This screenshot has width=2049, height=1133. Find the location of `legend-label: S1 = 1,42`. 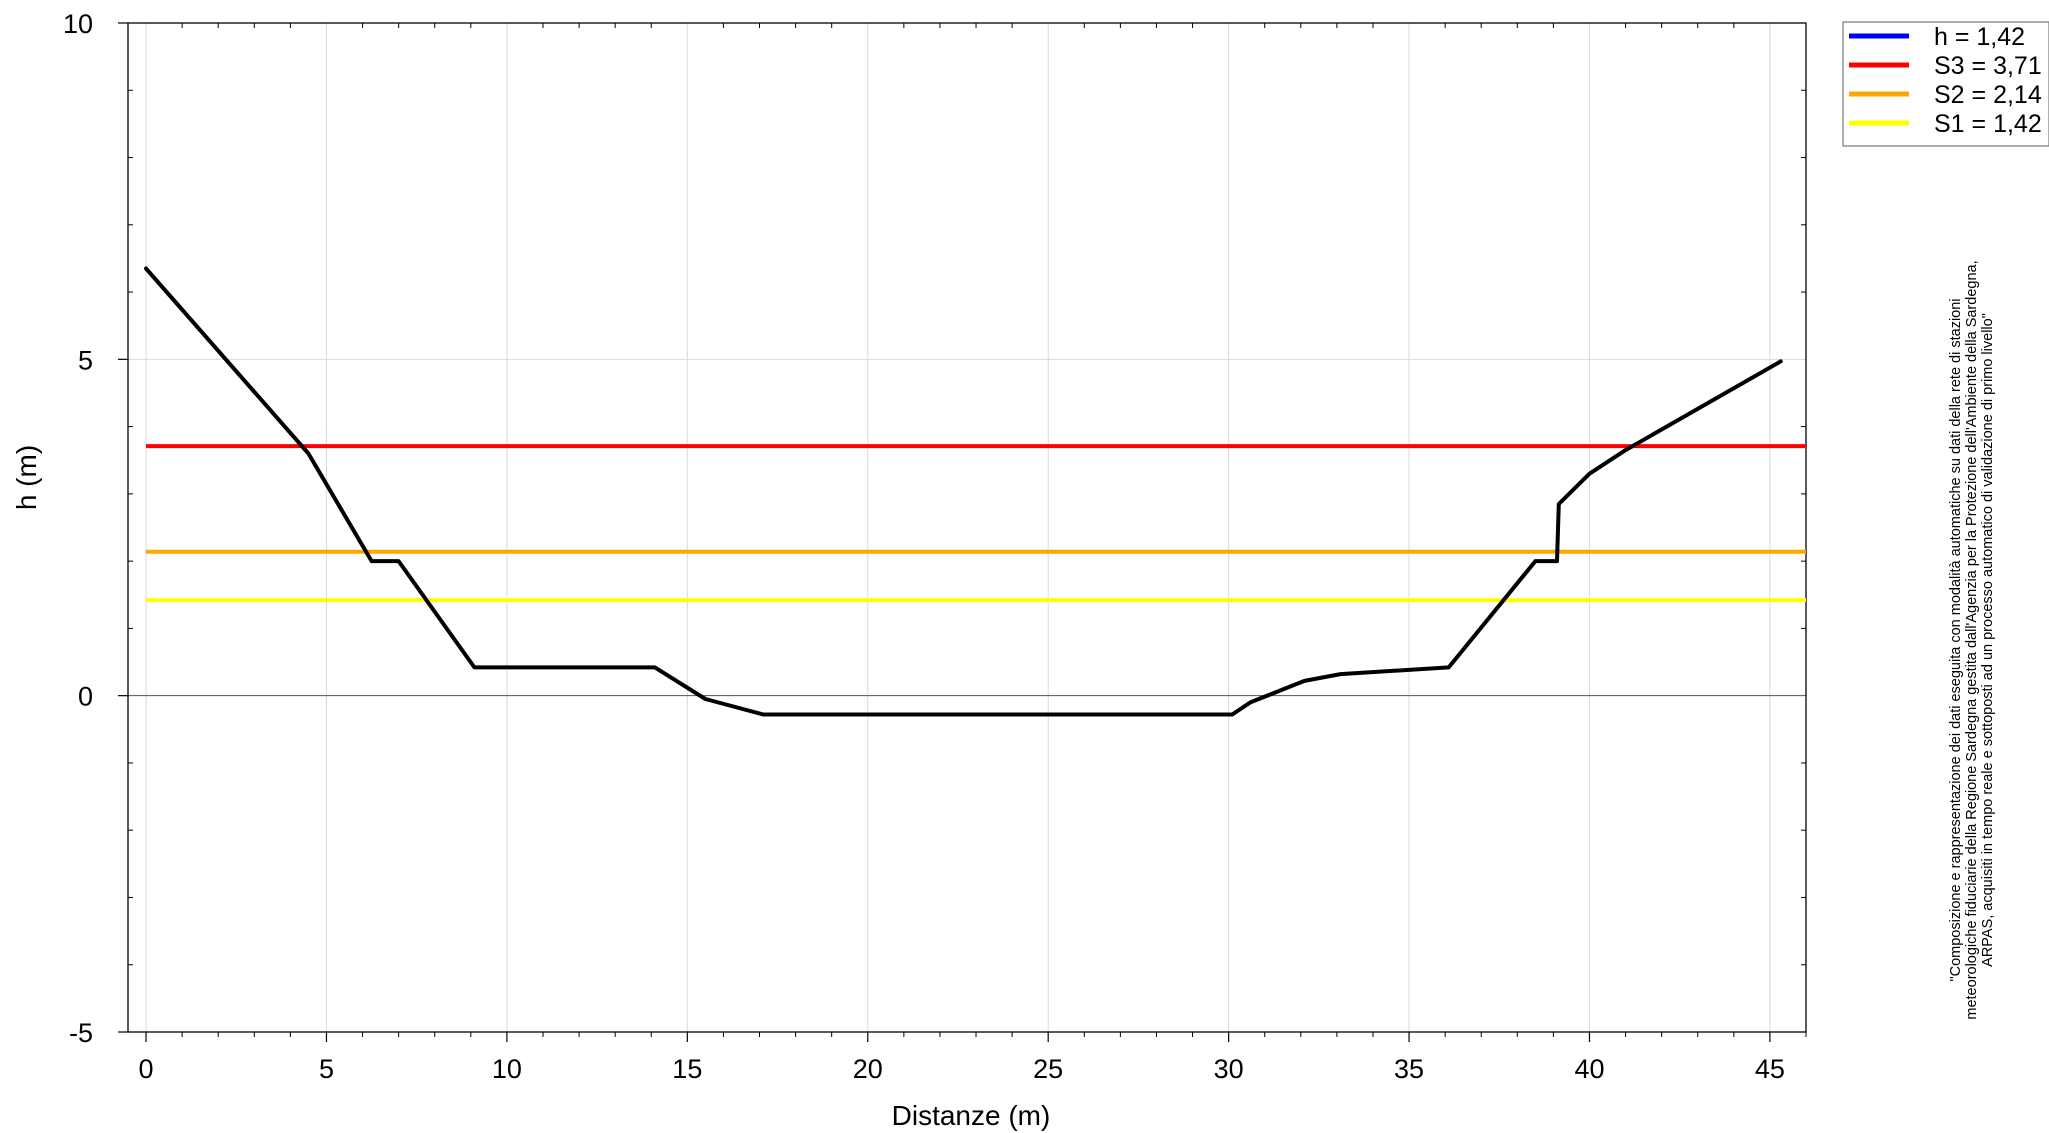

legend-label: S1 = 1,42 is located at coordinates (1988, 124).